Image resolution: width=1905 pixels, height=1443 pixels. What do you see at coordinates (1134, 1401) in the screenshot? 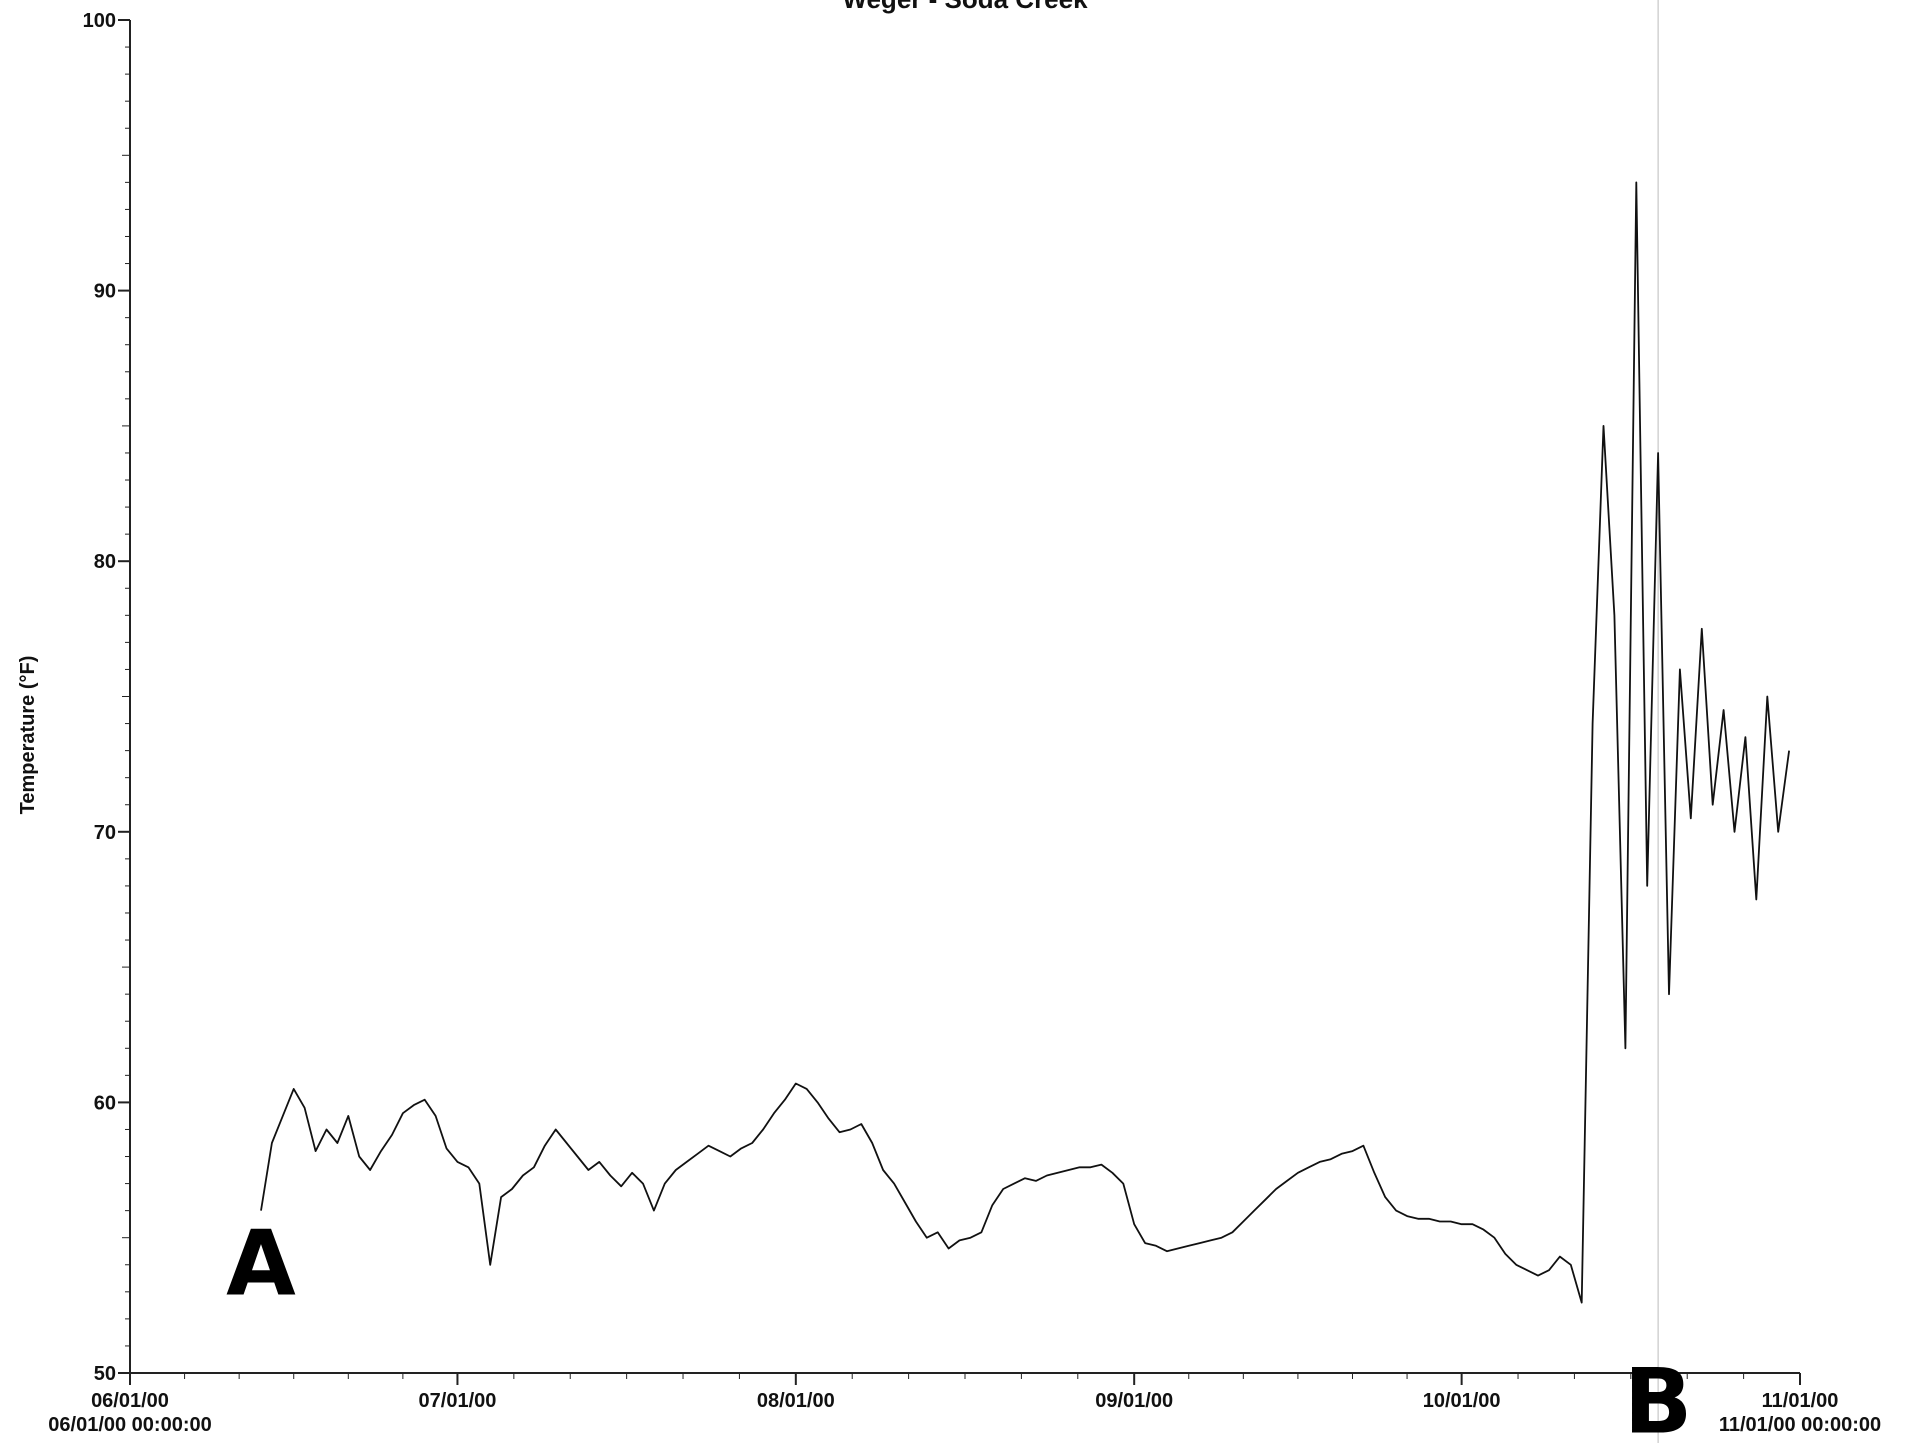
I see `x-tick-label: 09/01/00` at bounding box center [1134, 1401].